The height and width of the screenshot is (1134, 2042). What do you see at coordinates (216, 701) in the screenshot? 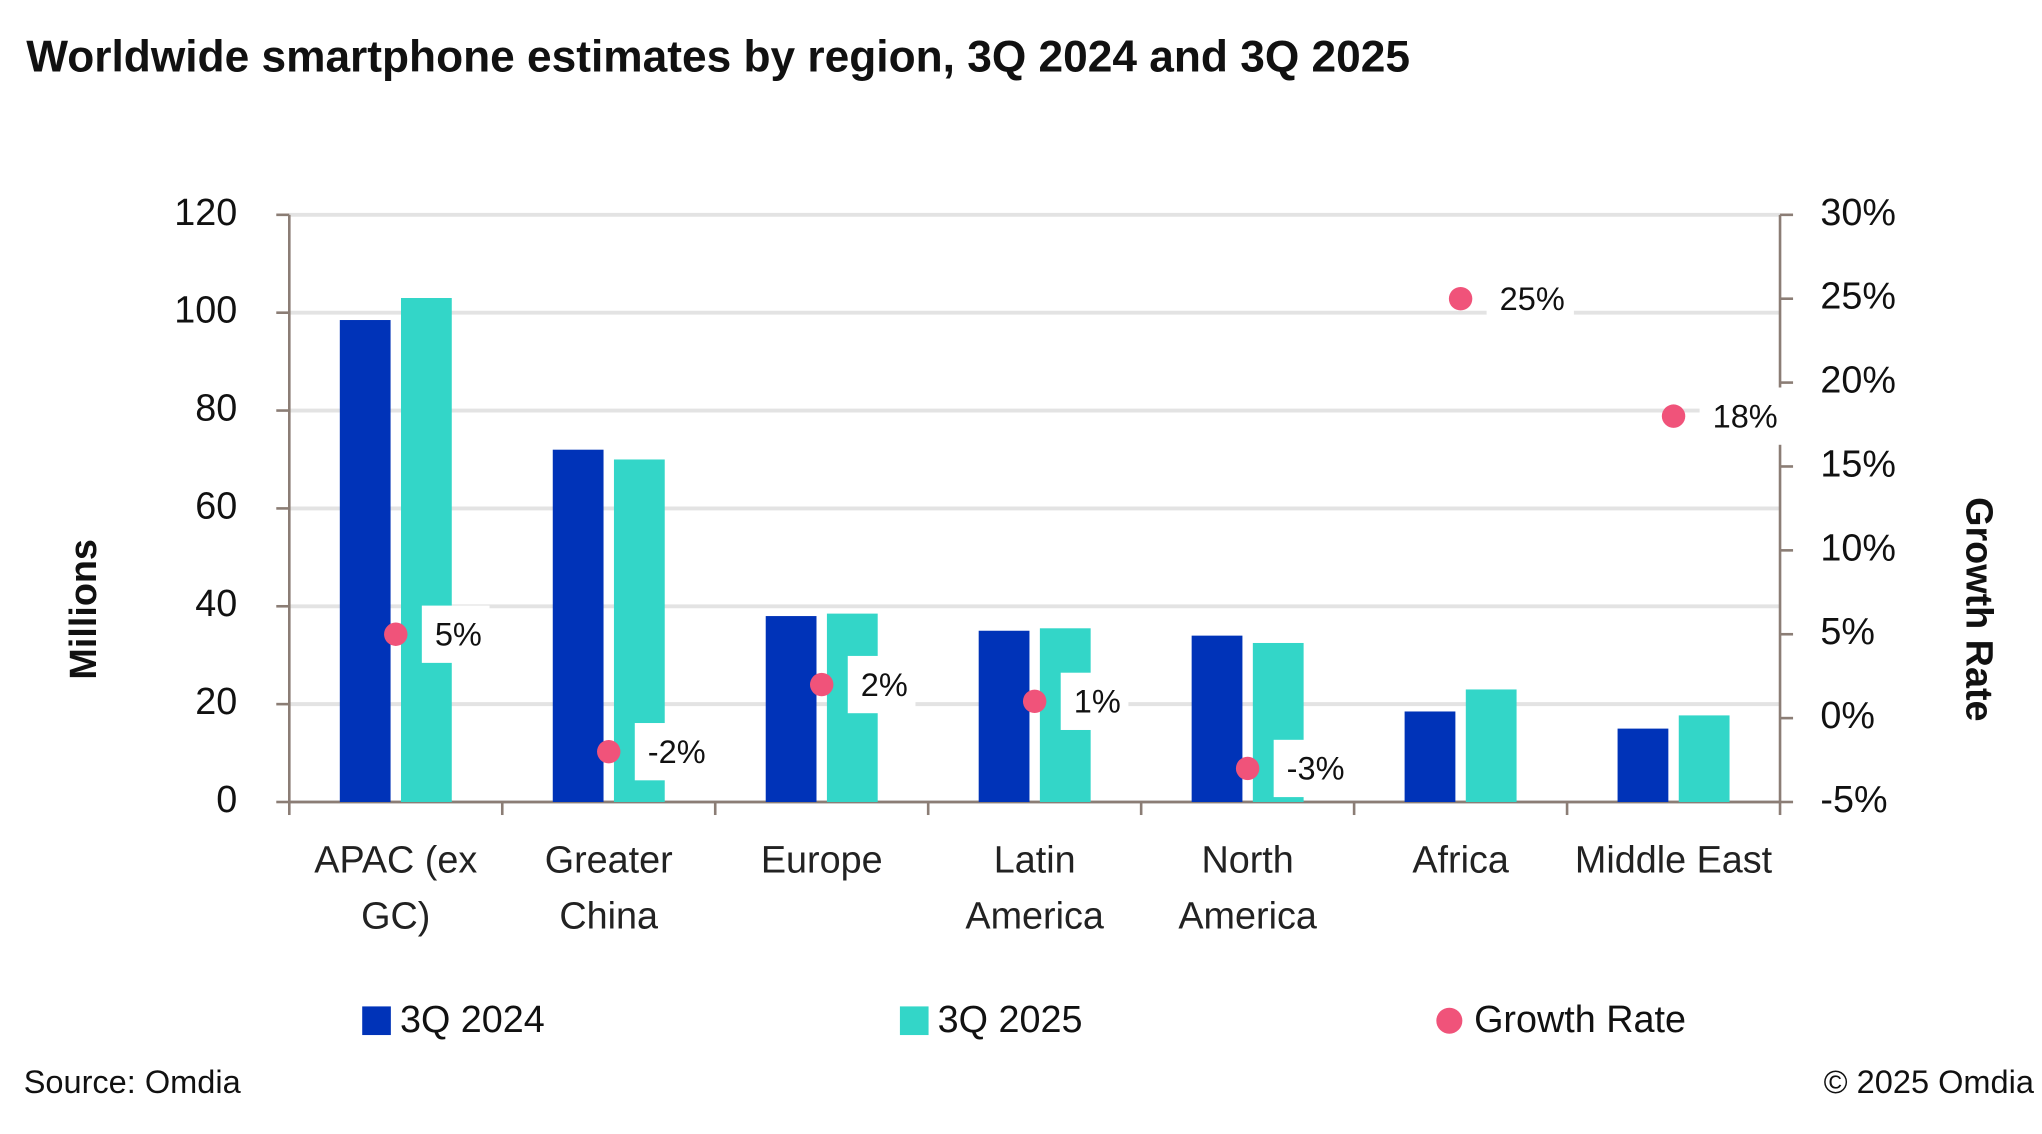
I see `y-tick-label: 20` at bounding box center [216, 701].